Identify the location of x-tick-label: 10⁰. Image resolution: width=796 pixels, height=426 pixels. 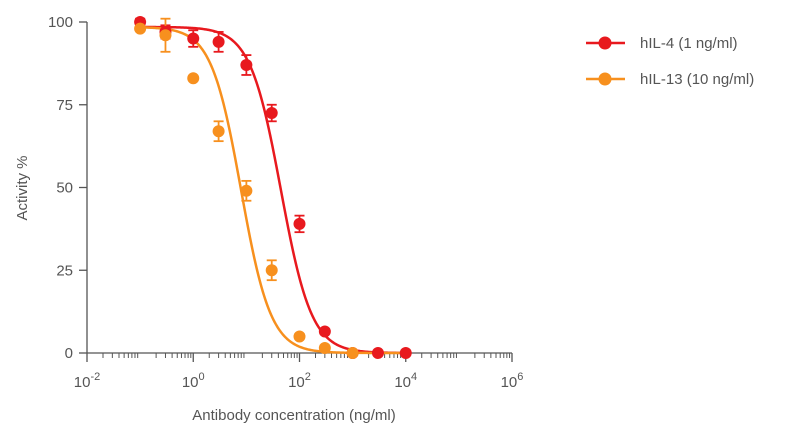
(193, 381).